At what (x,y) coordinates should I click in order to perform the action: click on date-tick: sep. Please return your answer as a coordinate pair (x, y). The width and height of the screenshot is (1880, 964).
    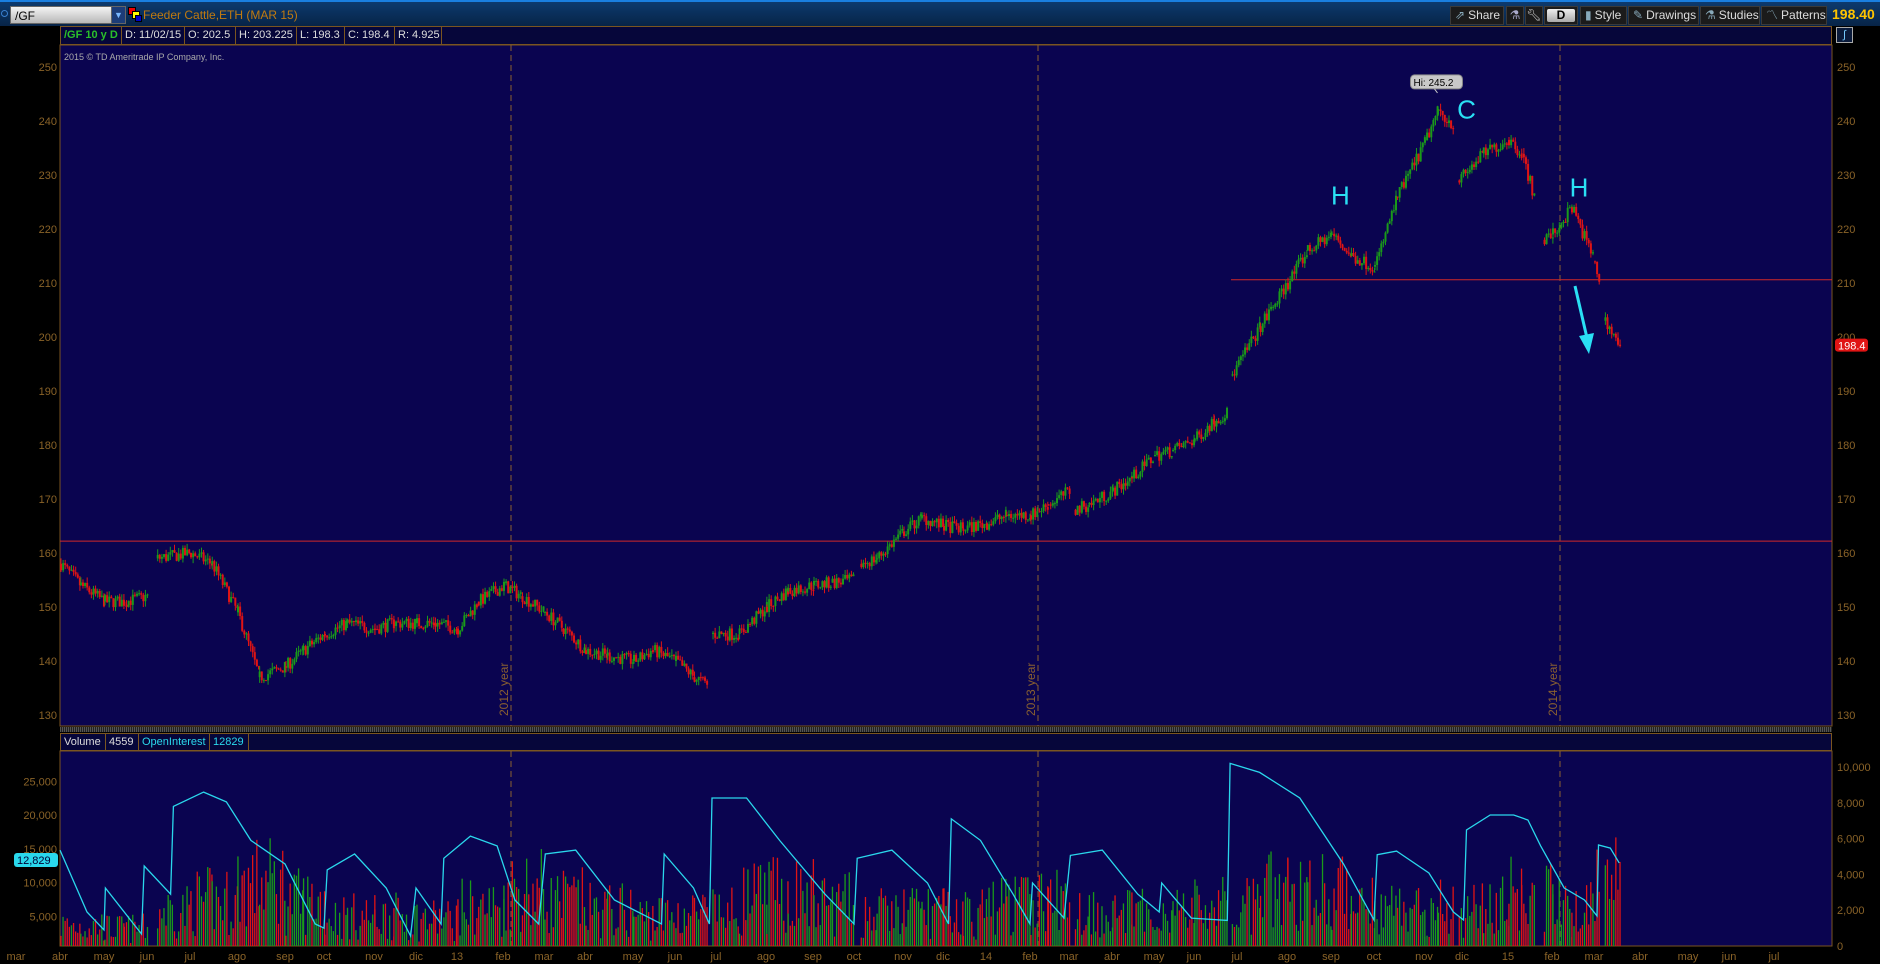
    Looking at the image, I should click on (1331, 957).